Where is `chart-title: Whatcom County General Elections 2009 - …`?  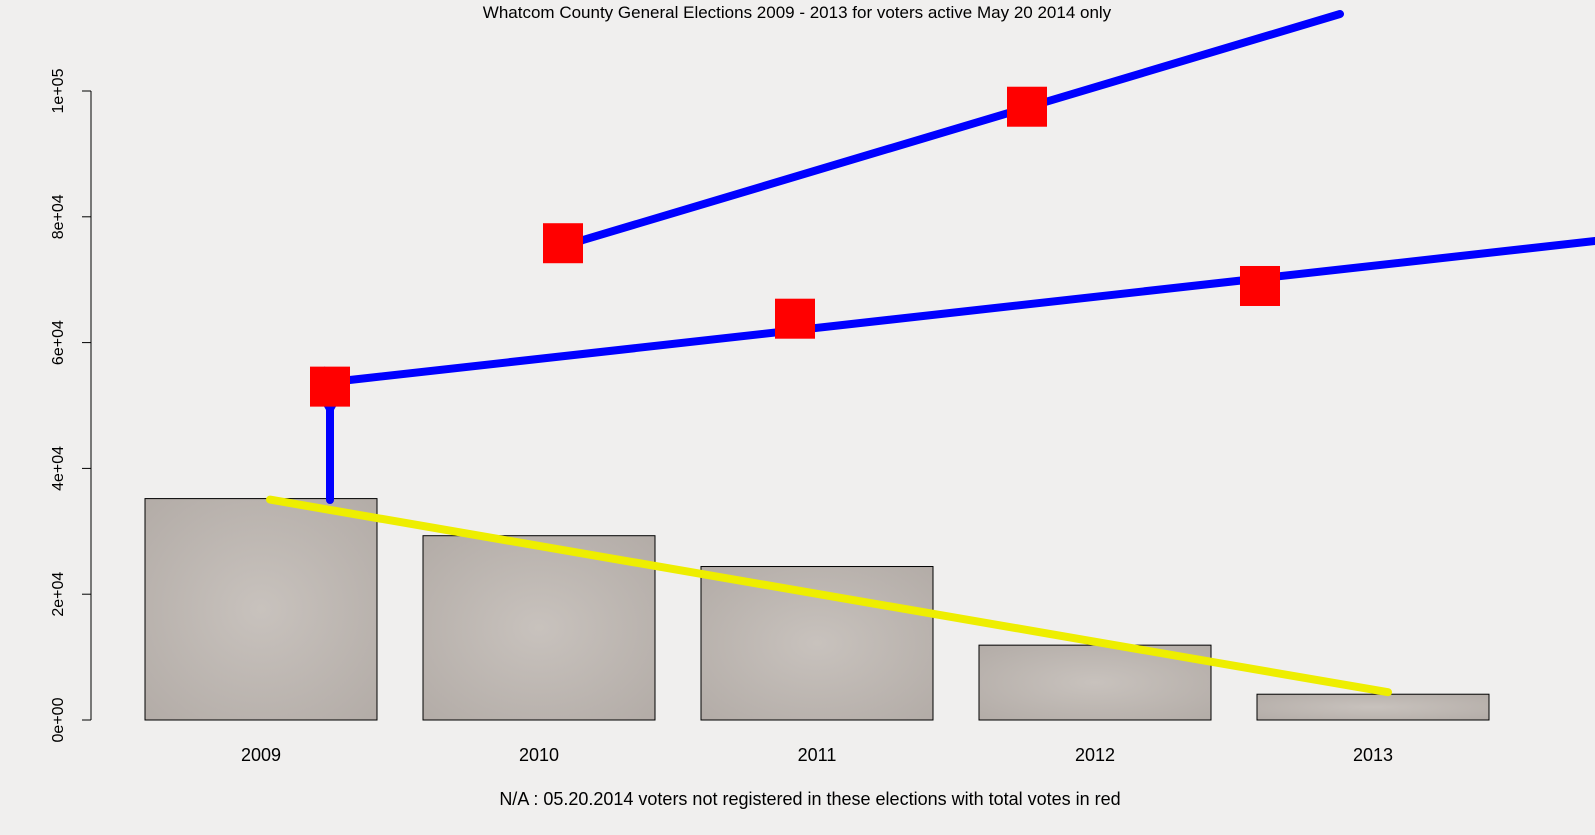 chart-title: Whatcom County General Elections 2009 - … is located at coordinates (797, 12).